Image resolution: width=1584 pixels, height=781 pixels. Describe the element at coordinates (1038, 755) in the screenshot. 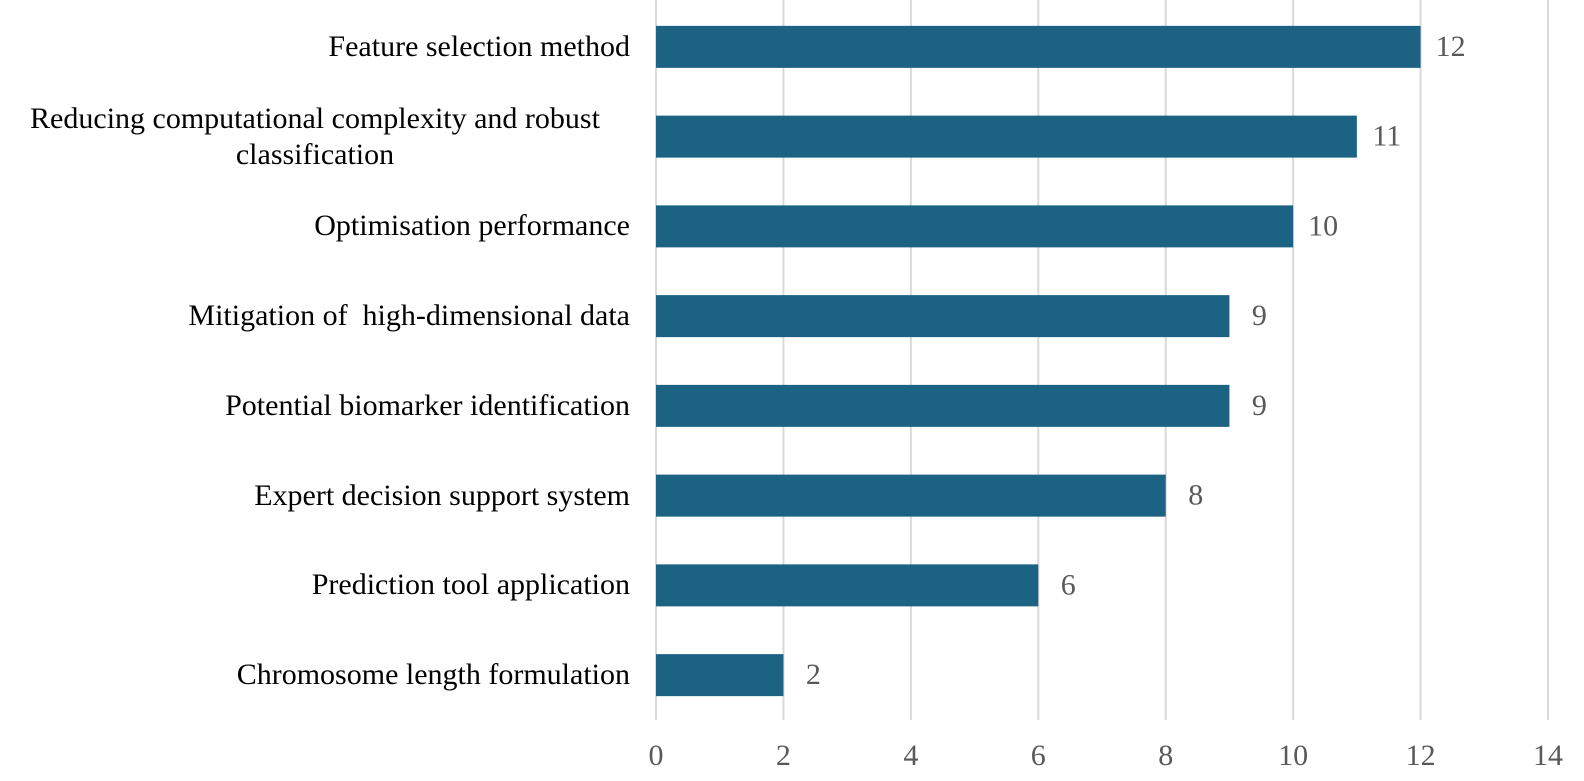

I see `x-tick-label: 6` at that location.